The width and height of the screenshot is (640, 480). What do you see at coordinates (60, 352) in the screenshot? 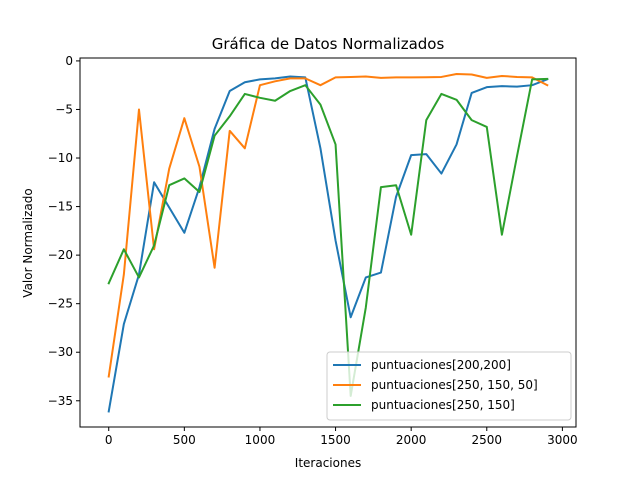
I see `y-tick-label: −30` at bounding box center [60, 352].